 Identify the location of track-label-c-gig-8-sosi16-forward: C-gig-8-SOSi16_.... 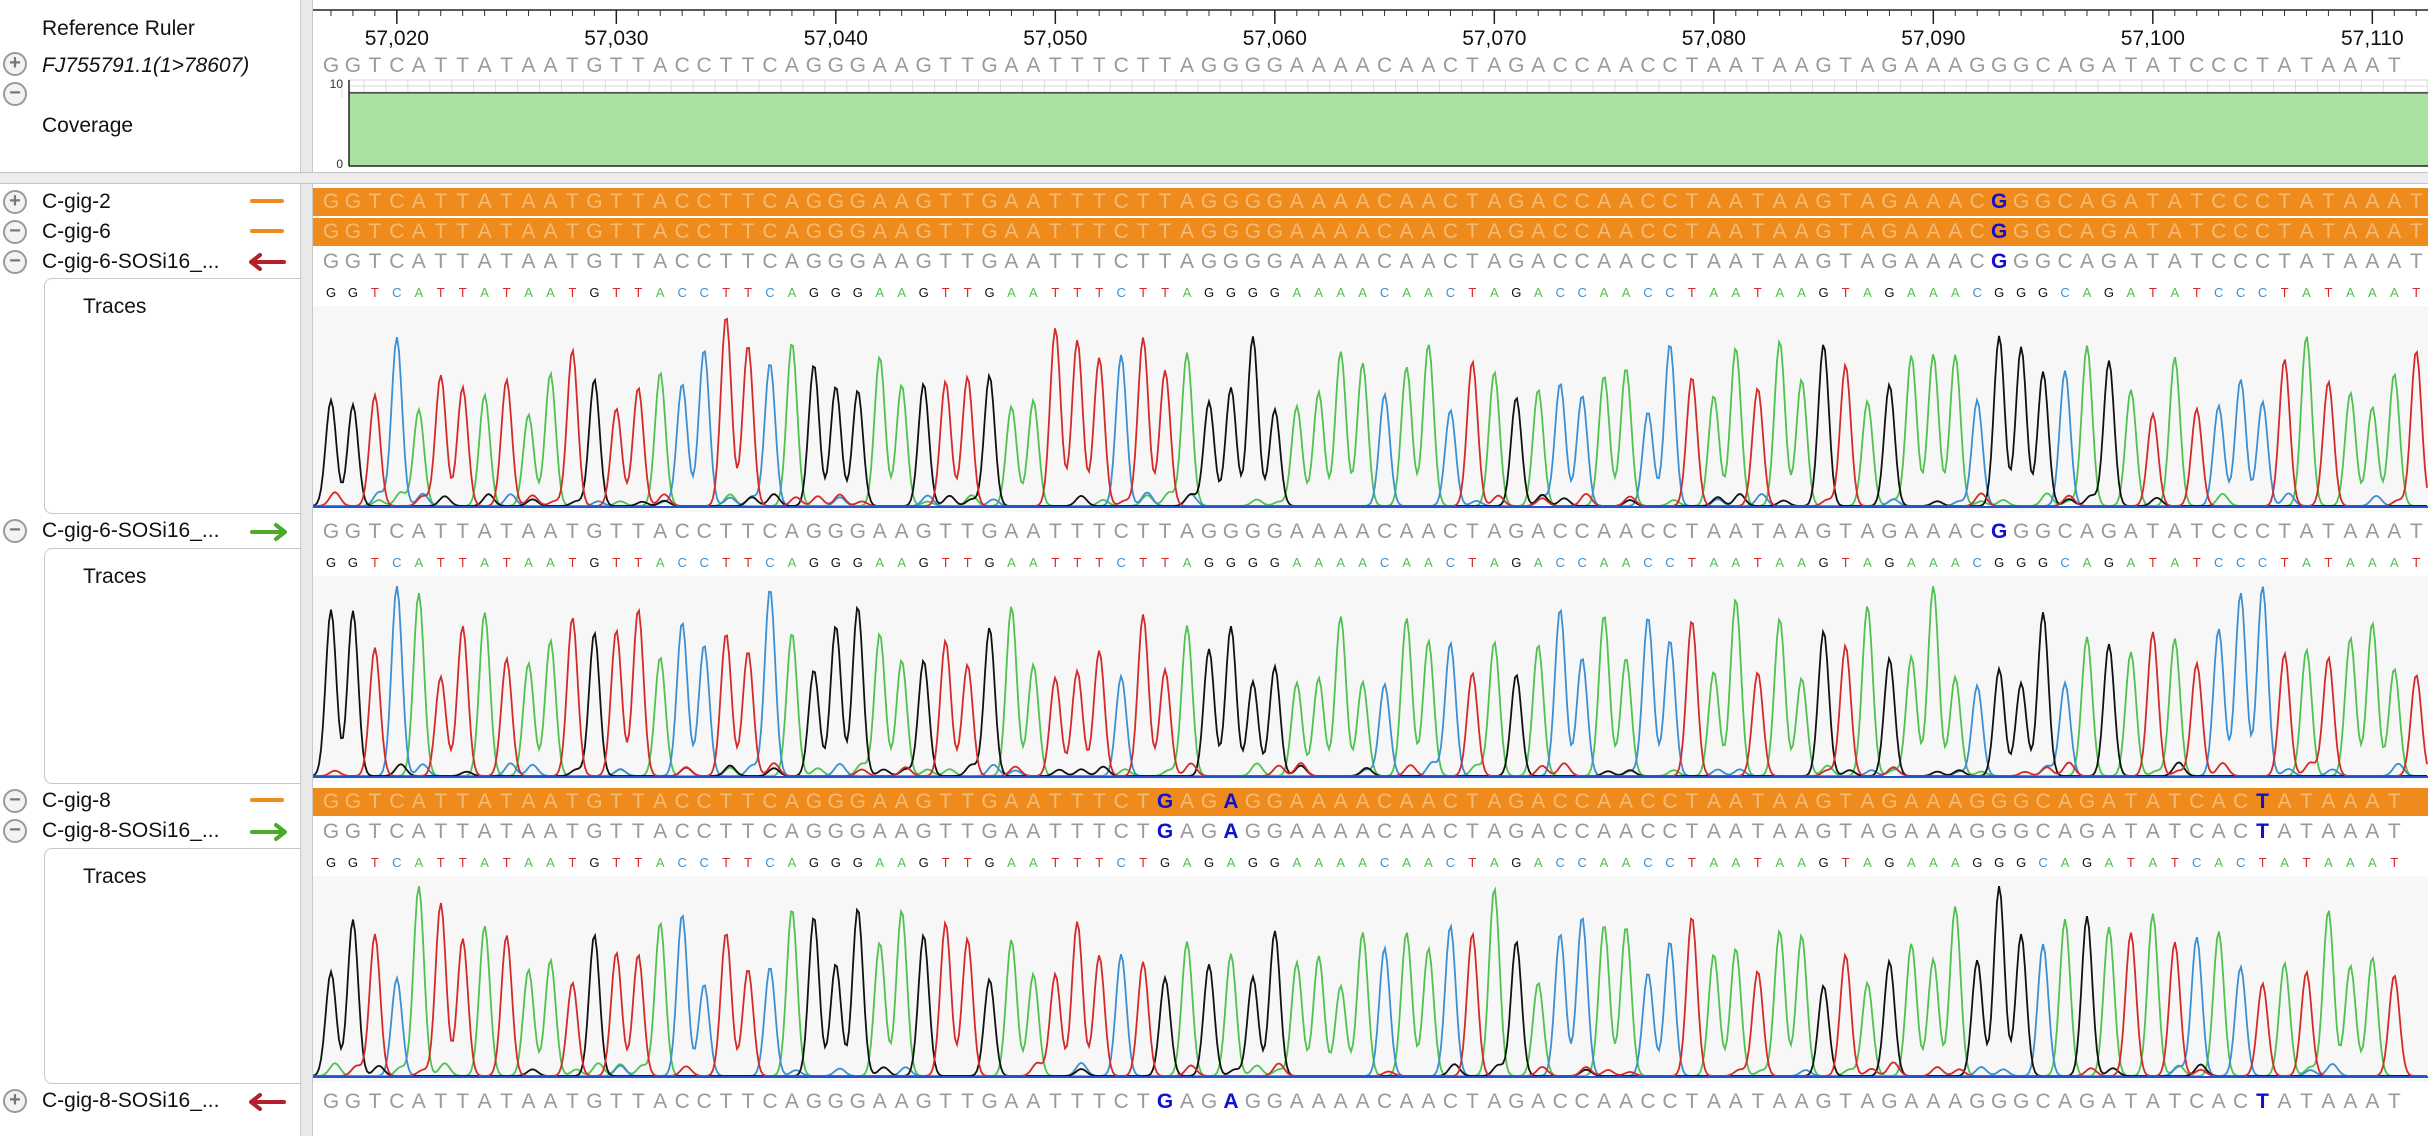
(131, 830).